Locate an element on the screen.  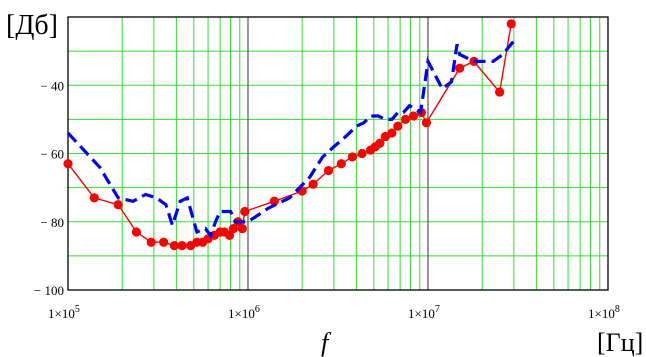
y-tick-label: − 80 is located at coordinates (52, 222).